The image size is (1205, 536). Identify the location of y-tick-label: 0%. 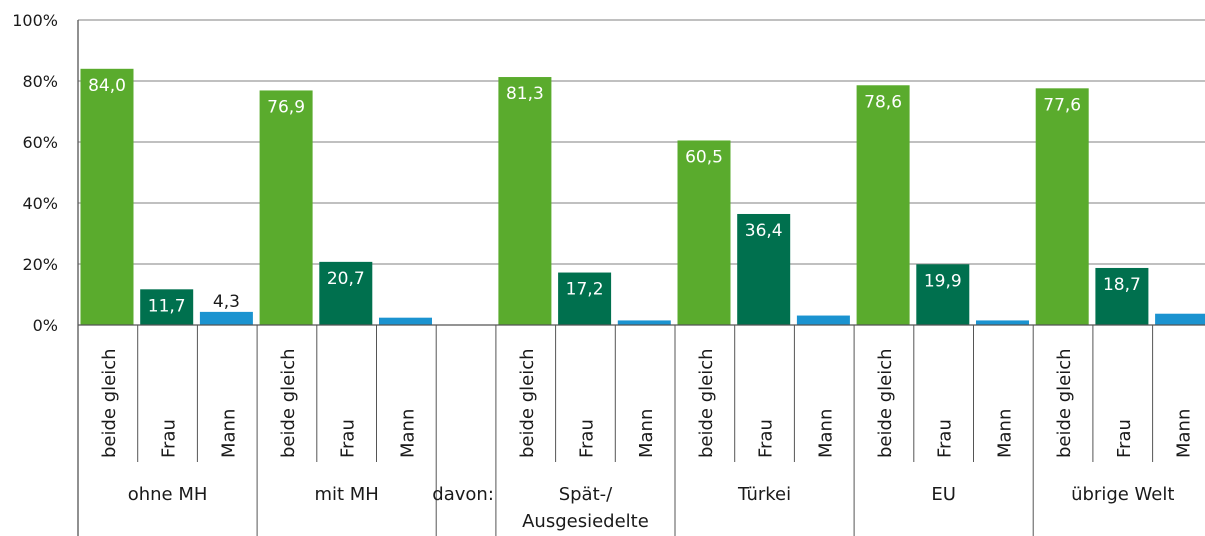
(45, 325).